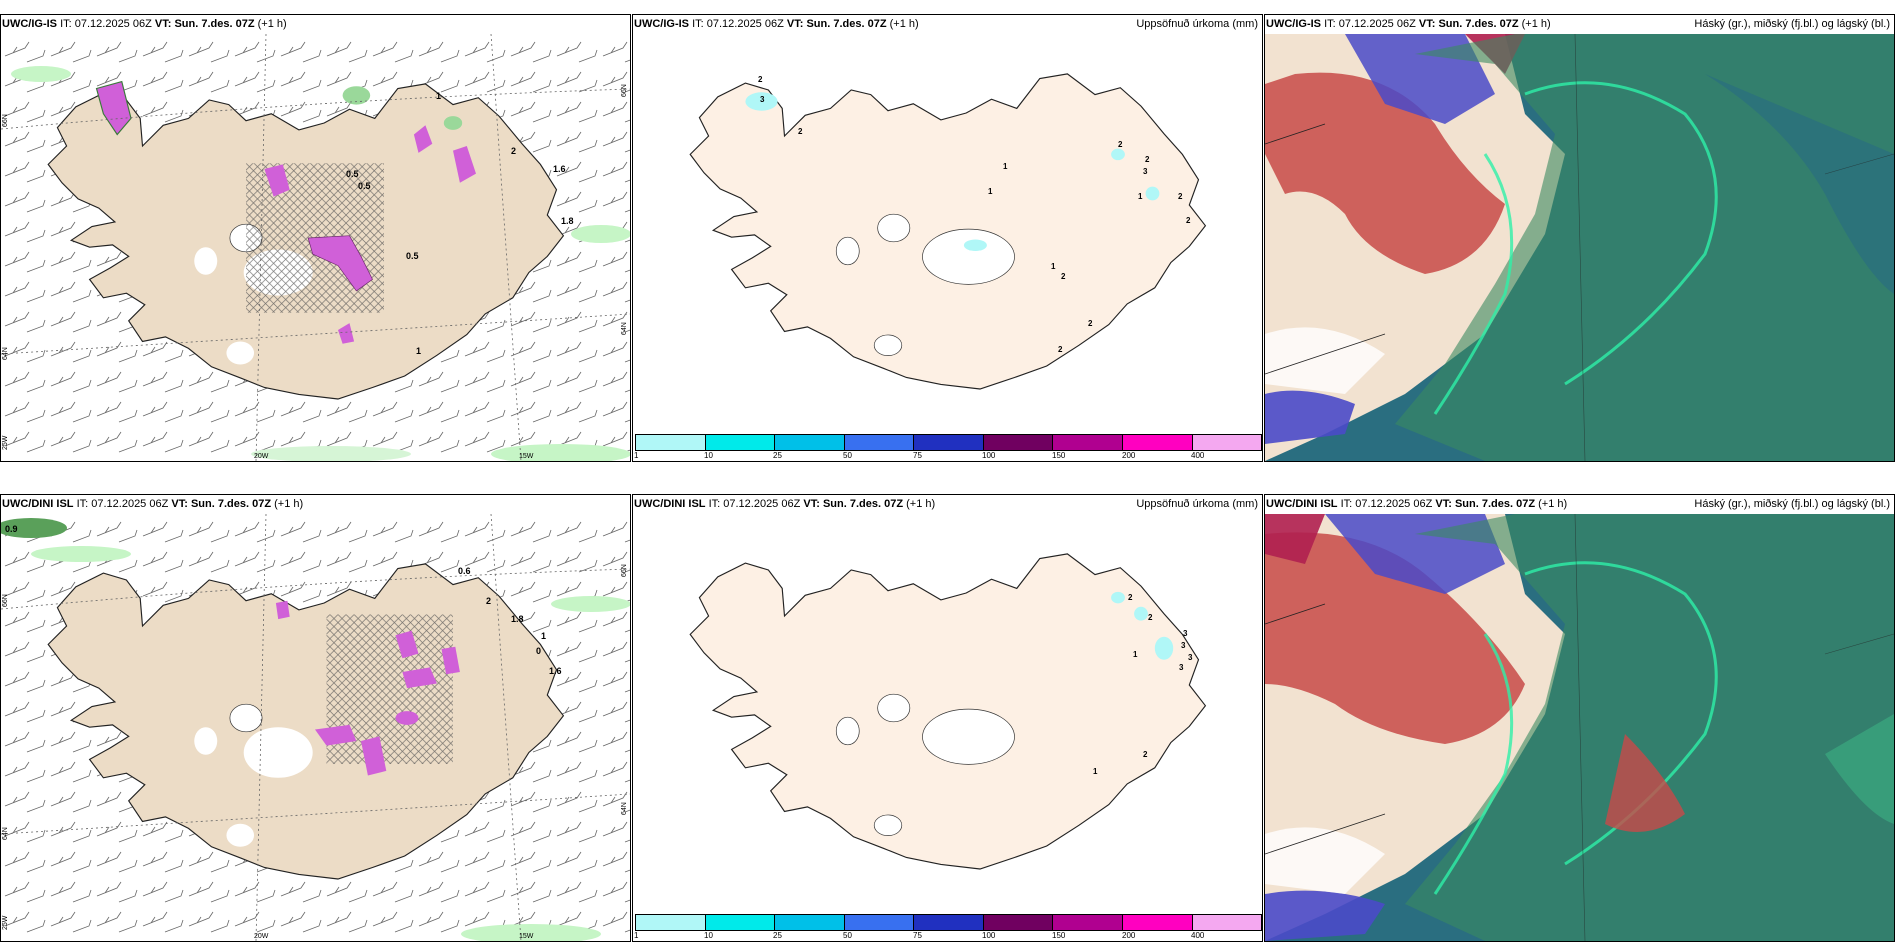 Image resolution: width=1900 pixels, height=950 pixels. Describe the element at coordinates (538, 651) in the screenshot. I see `contour-label: 0` at that location.